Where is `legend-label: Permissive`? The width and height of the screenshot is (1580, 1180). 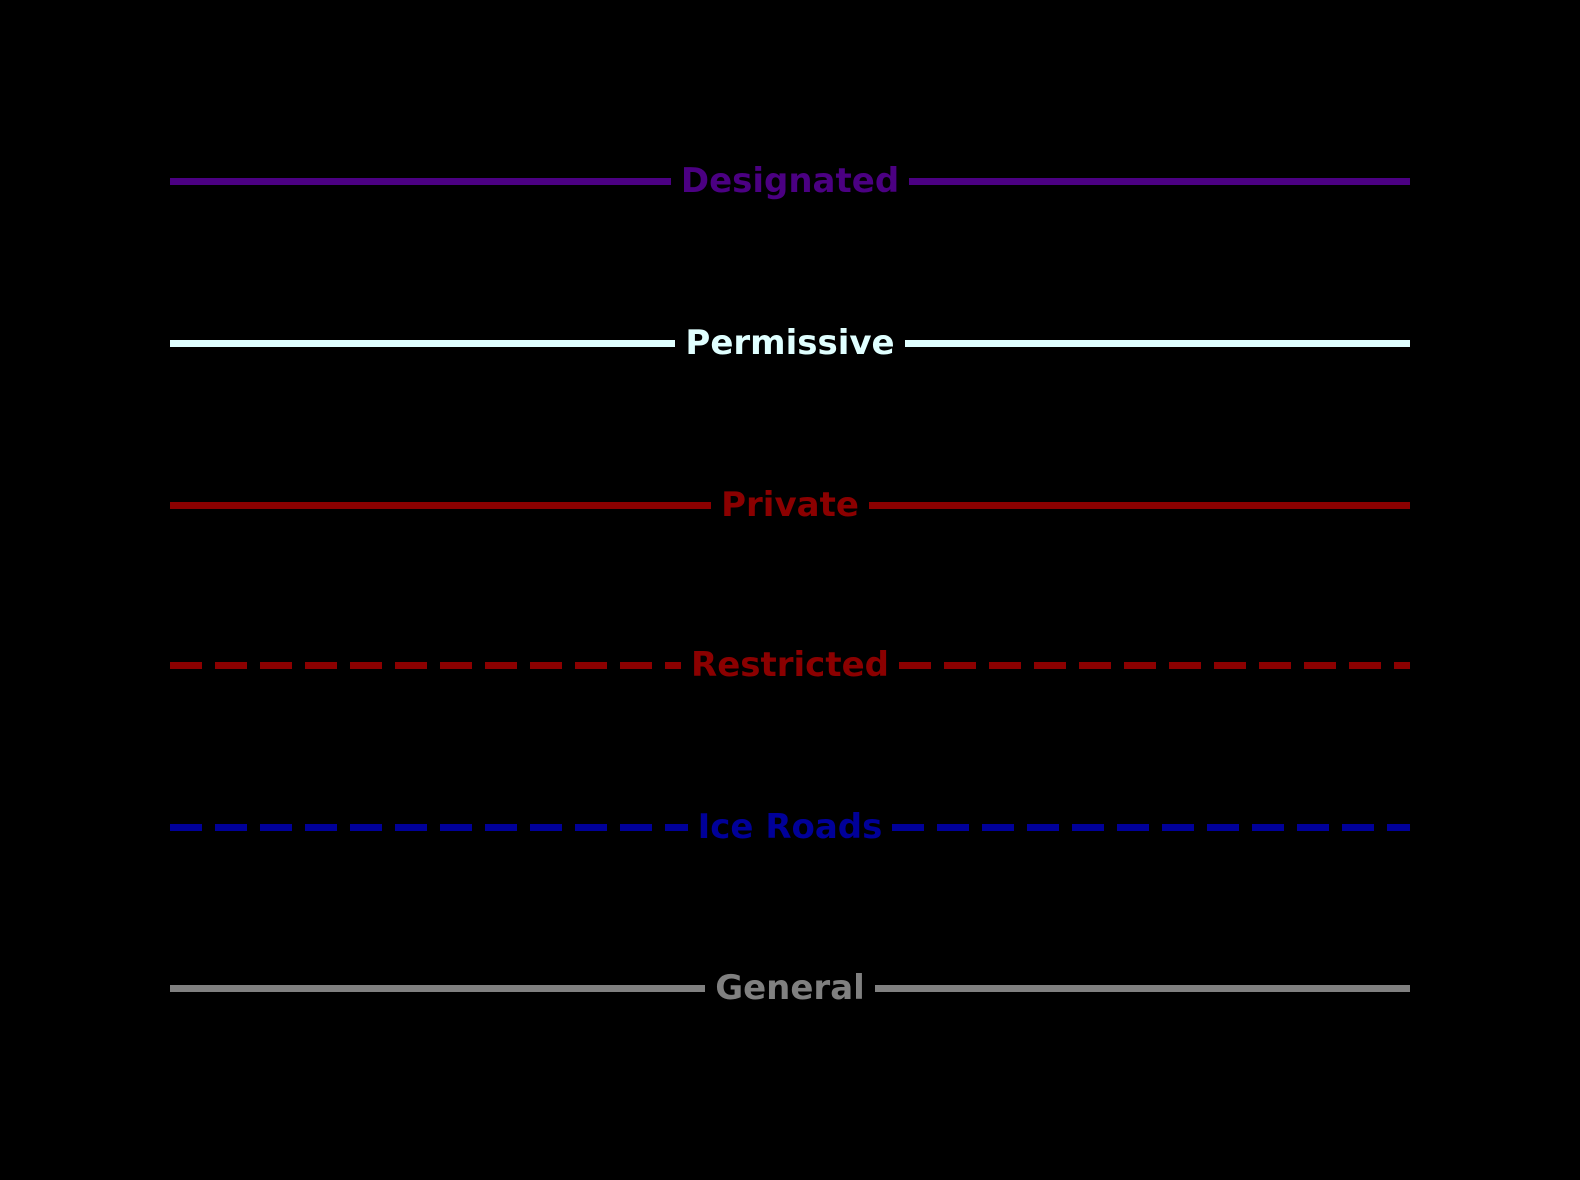 legend-label: Permissive is located at coordinates (790, 343).